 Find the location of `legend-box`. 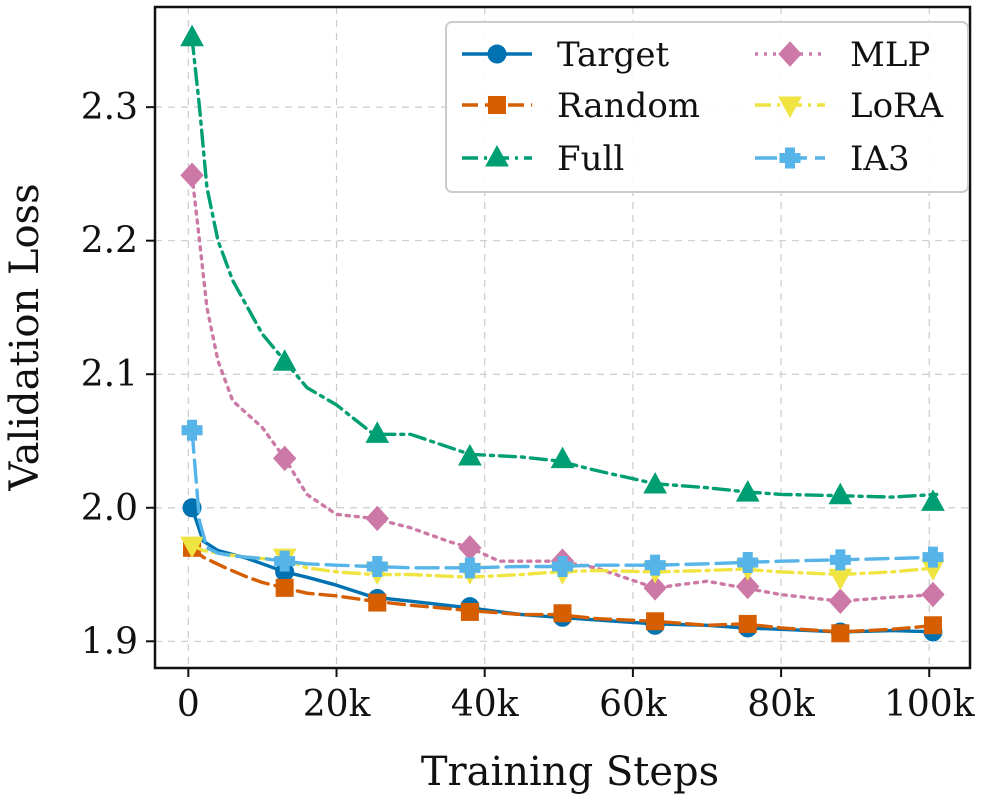

legend-box is located at coordinates (707, 107).